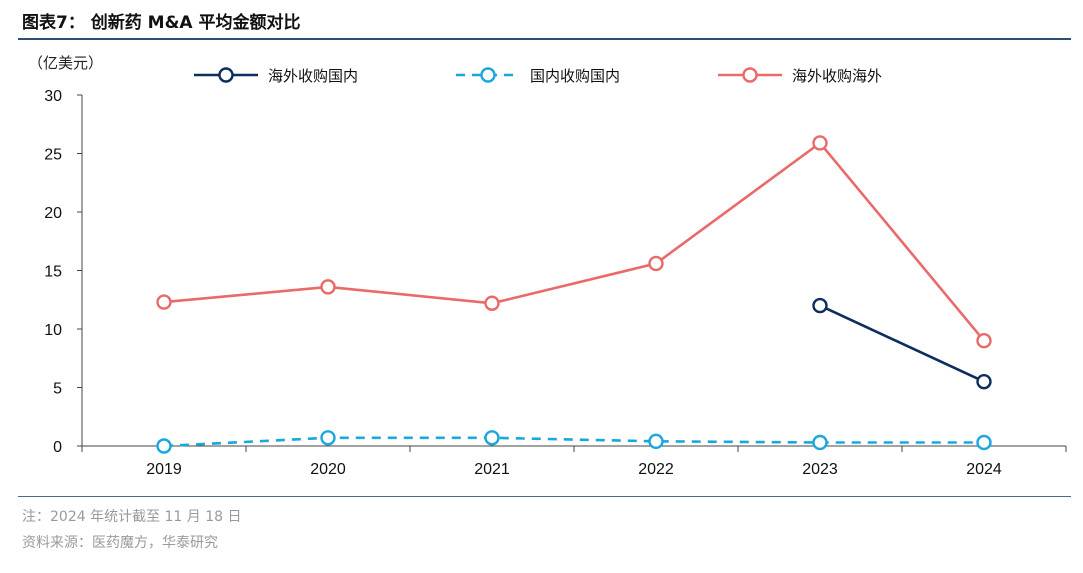 Image resolution: width=1083 pixels, height=573 pixels. I want to click on x-tick-label: 2023, so click(820, 469).